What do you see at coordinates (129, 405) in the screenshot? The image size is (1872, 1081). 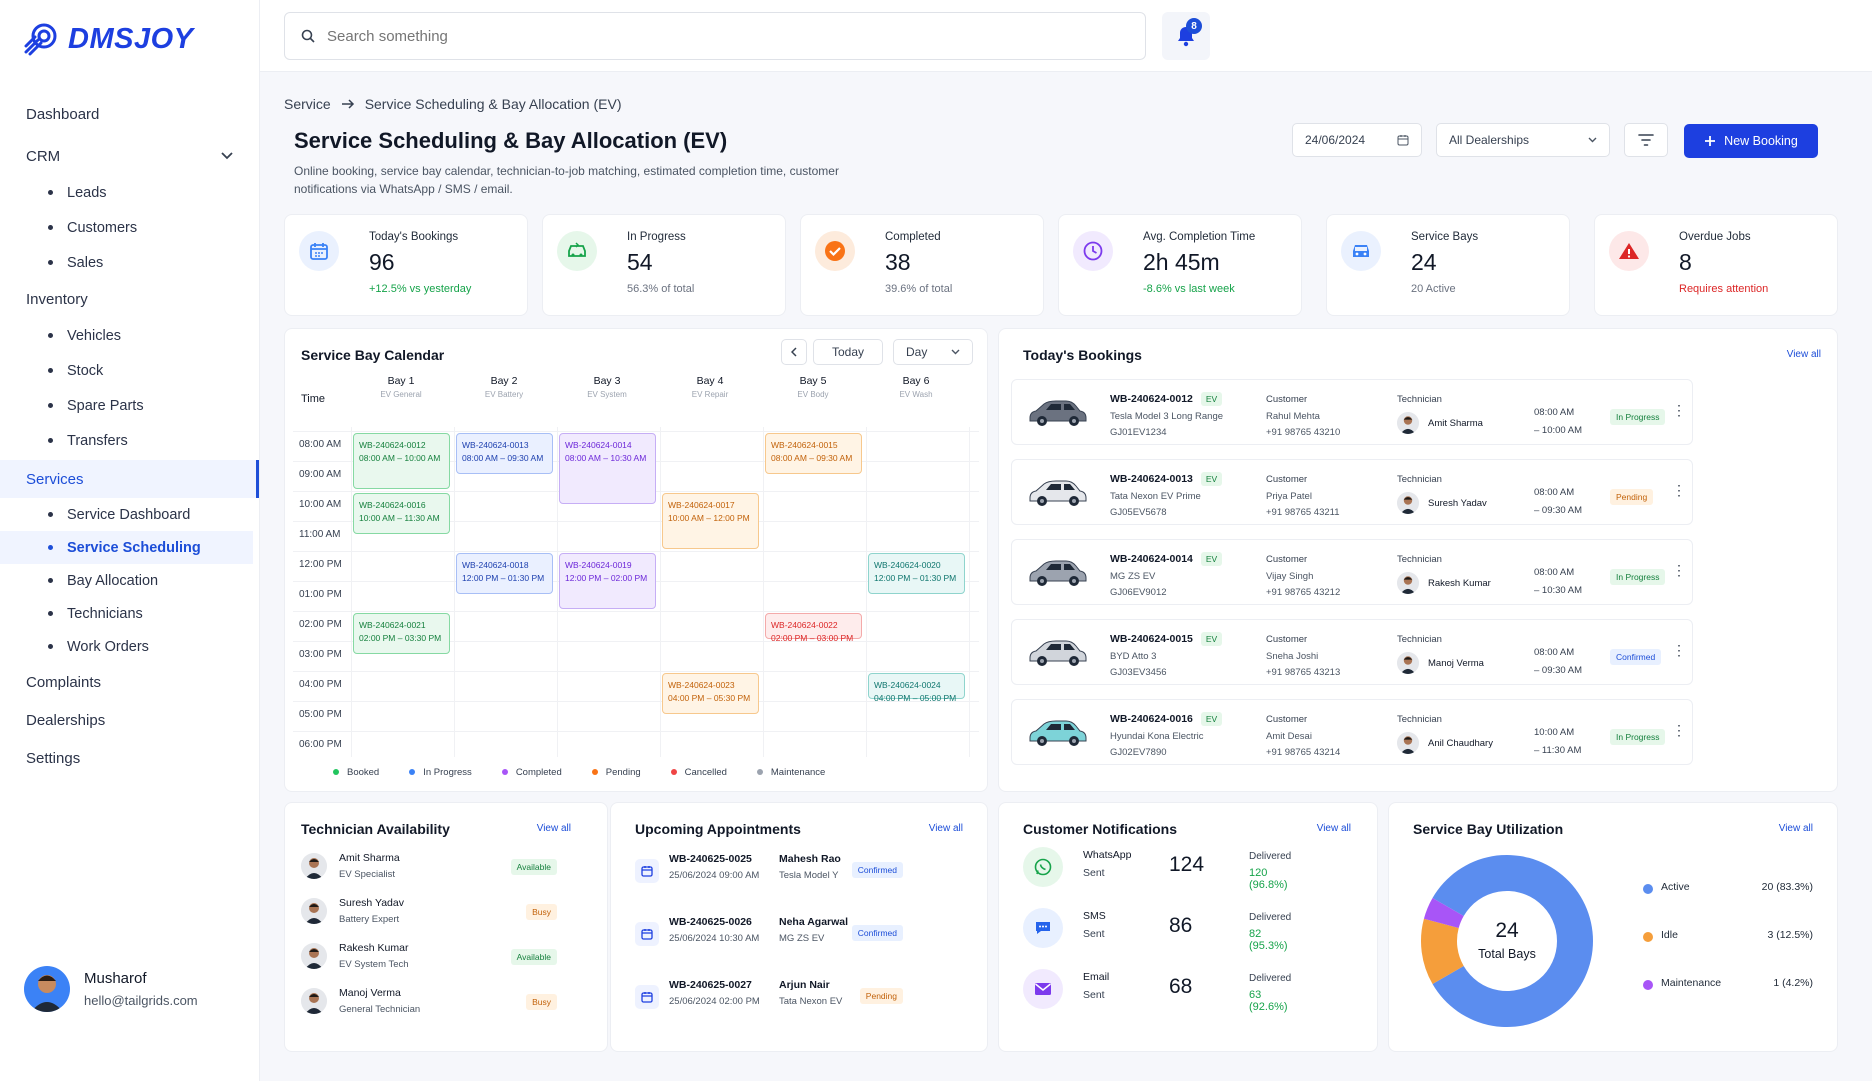 I see `sidebar-item-spare-parts: Spare Parts` at bounding box center [129, 405].